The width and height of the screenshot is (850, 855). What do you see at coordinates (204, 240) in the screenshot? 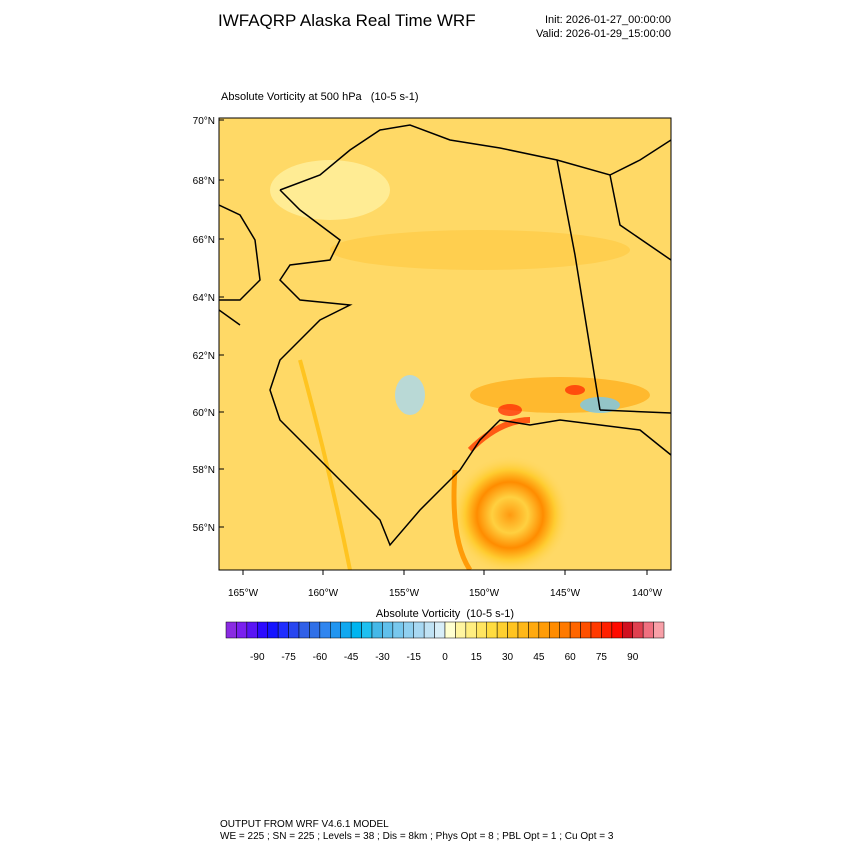
I see `lat-label: 66°N` at bounding box center [204, 240].